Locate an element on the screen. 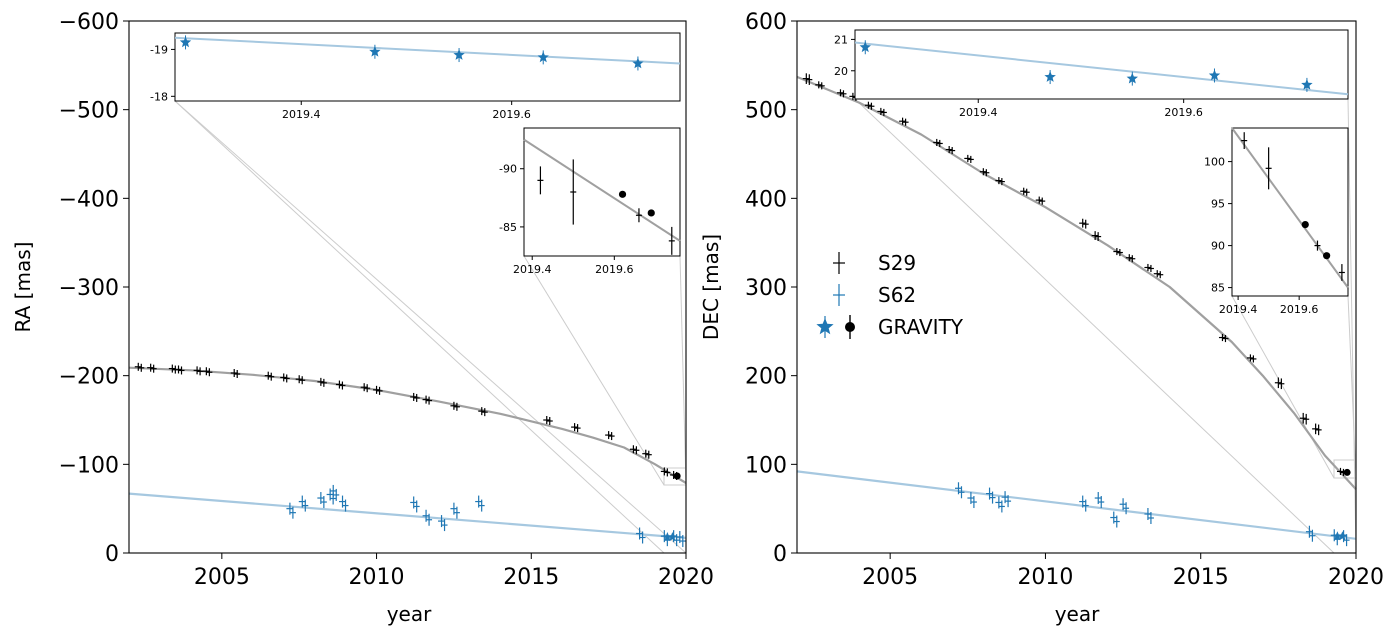 This screenshot has width=1397, height=626. inset-y-tick-label: 85 is located at coordinates (1218, 288).